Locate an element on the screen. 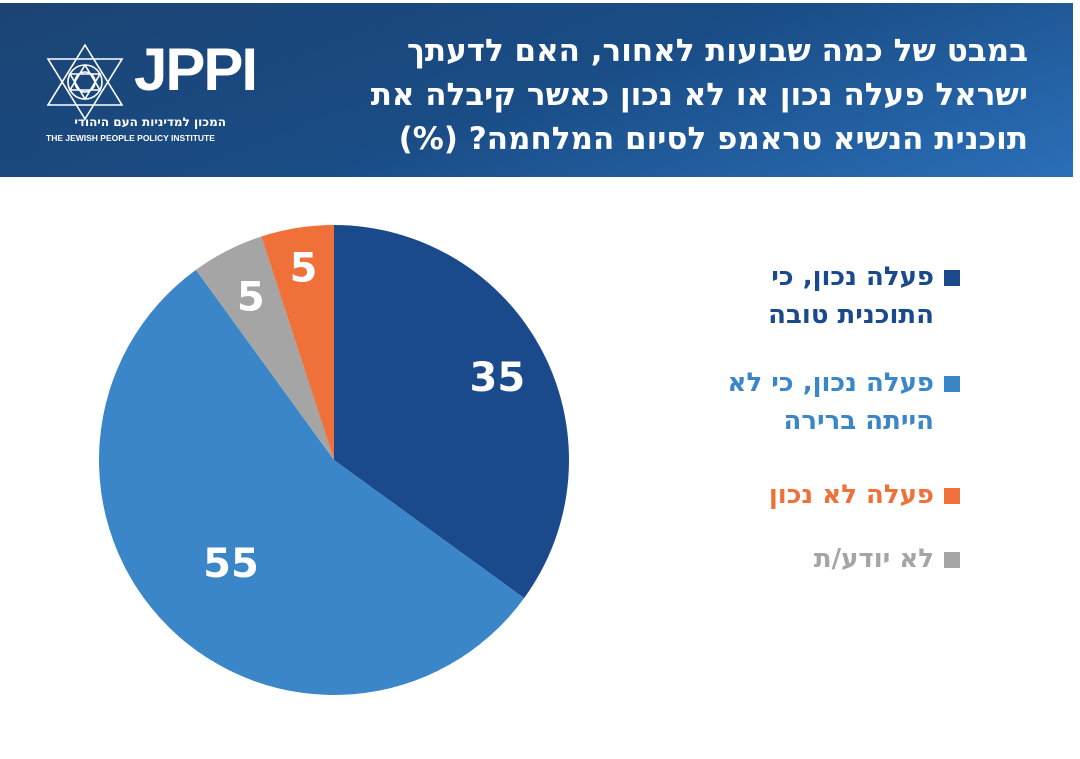 The height and width of the screenshot is (759, 1080). legend-item: פעלה נכון, כי התוכנית טובה is located at coordinates (842, 296).